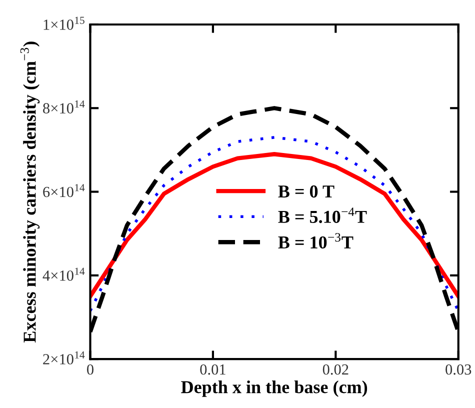 This screenshot has height=408, width=475. What do you see at coordinates (30, 192) in the screenshot?
I see `y-axis-title: Excess minority carriers density (cm$^{−3}$)` at bounding box center [30, 192].